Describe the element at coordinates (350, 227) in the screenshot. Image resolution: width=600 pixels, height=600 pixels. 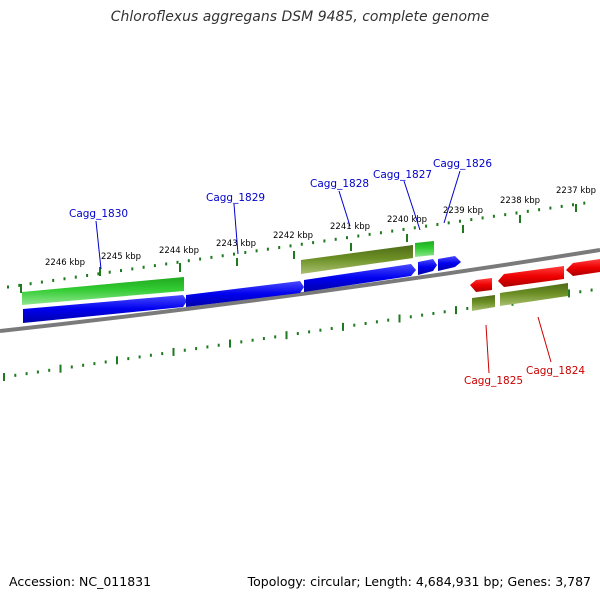
I see `tick-label: 2241 kbp` at that location.